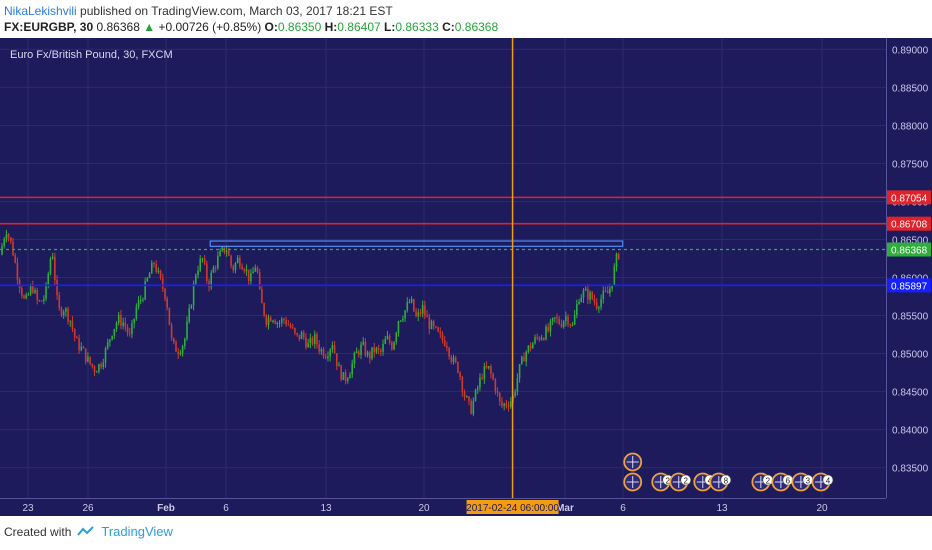  Describe the element at coordinates (137, 531) in the screenshot. I see `tradingview-brand: TradingView` at that location.